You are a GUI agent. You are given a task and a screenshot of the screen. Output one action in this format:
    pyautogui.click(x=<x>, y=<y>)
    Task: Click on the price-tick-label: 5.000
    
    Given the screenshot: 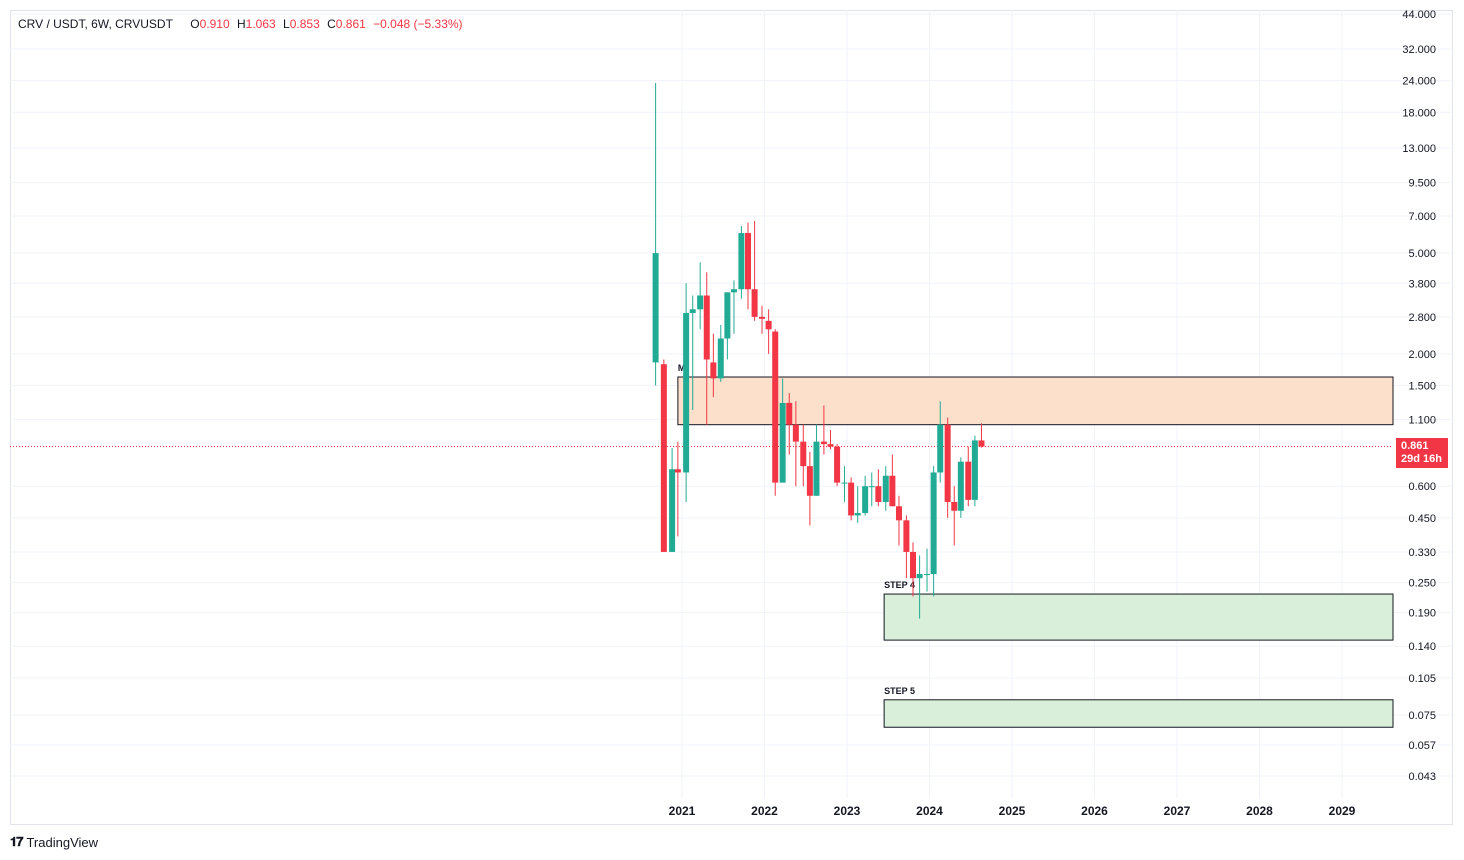 What is the action you would take?
    pyautogui.click(x=1422, y=254)
    